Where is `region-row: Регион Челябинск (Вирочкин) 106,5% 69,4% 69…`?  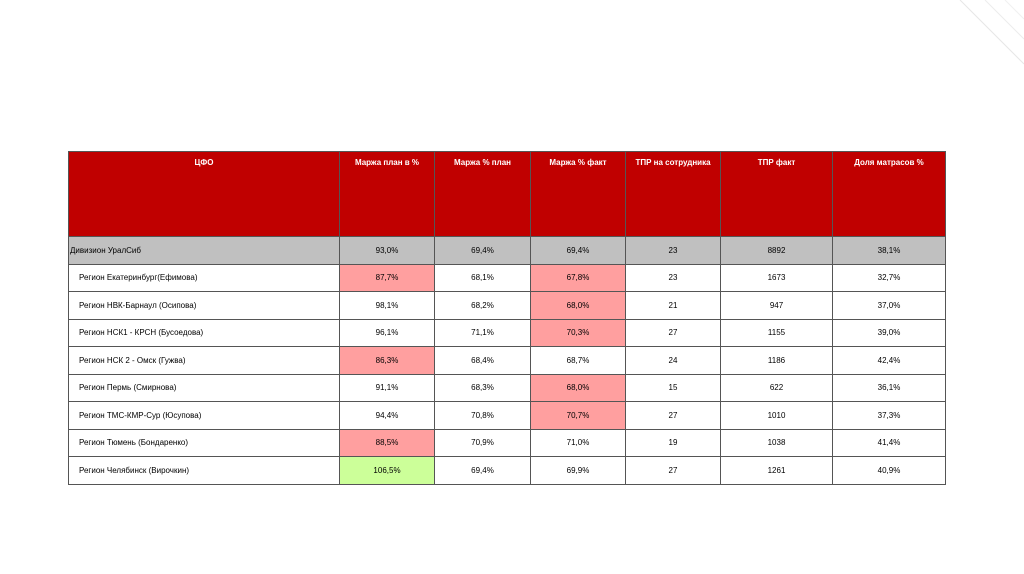
region-row: Регион Челябинск (Вирочкин) 106,5% 69,4% 69… is located at coordinates (507, 470).